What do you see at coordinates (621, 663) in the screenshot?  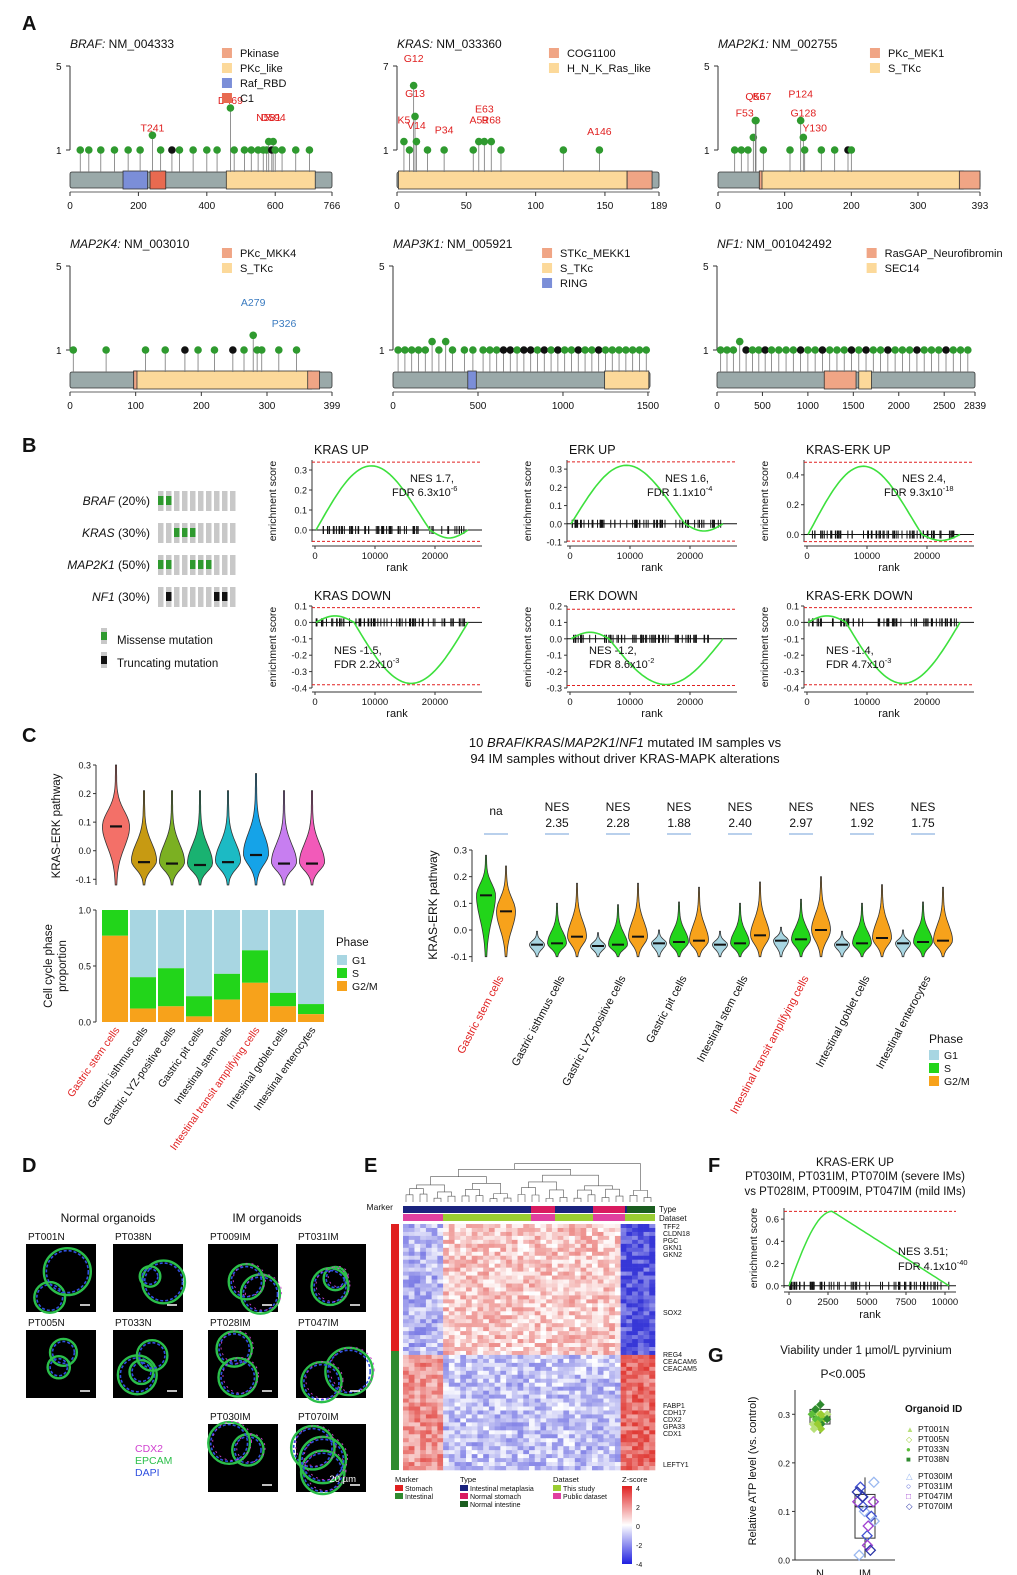 I see `fdr-text: FDR 8.6x10-2` at bounding box center [621, 663].